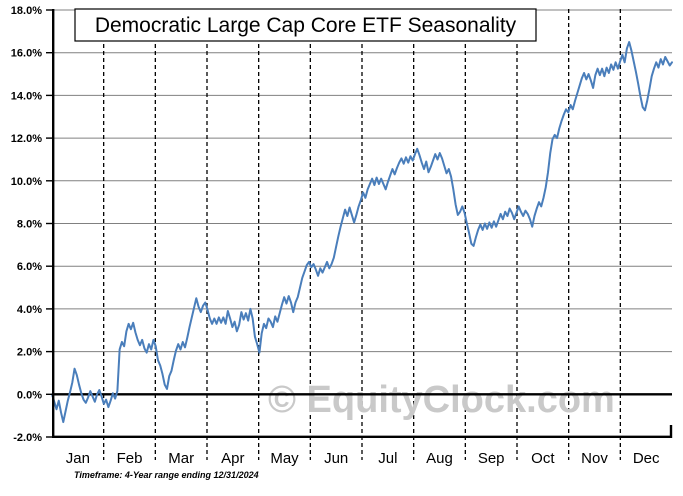  I want to click on x-axis-label-sep: Sep, so click(491, 458).